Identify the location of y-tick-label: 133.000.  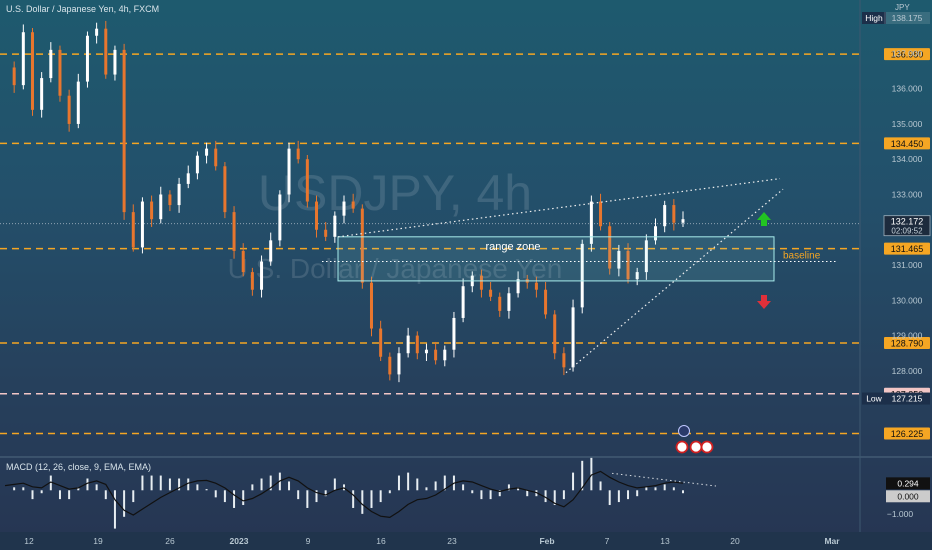
(907, 194).